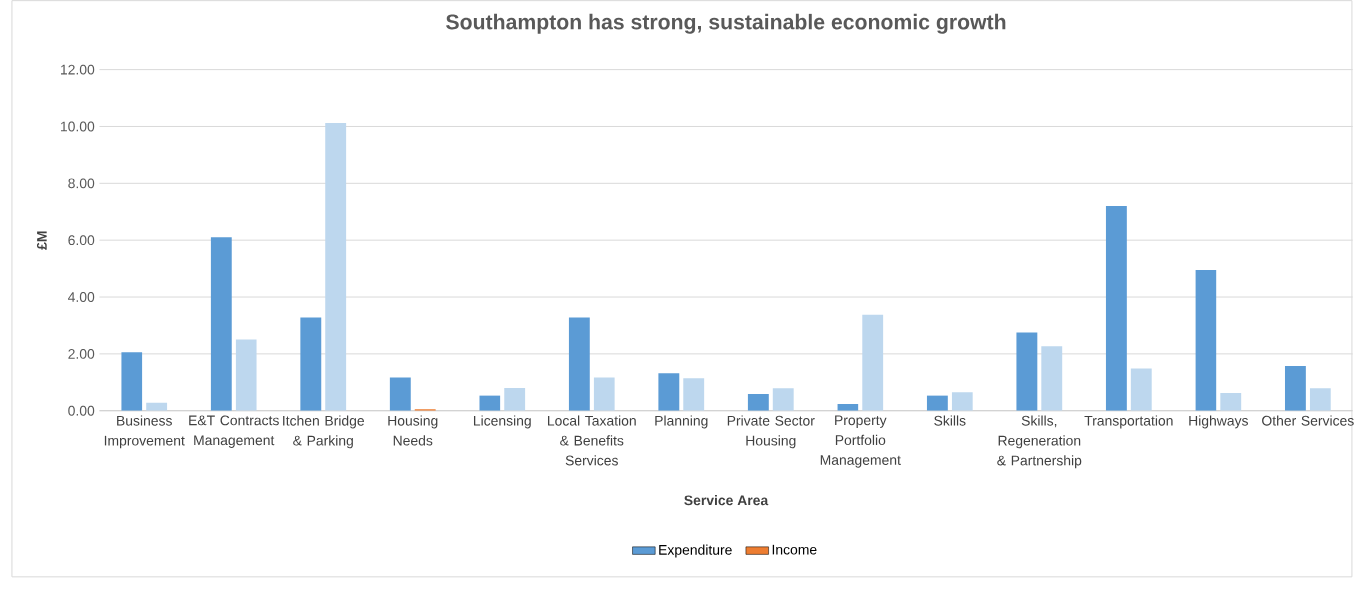  Describe the element at coordinates (794, 550) in the screenshot. I see `legend-label: Income` at that location.